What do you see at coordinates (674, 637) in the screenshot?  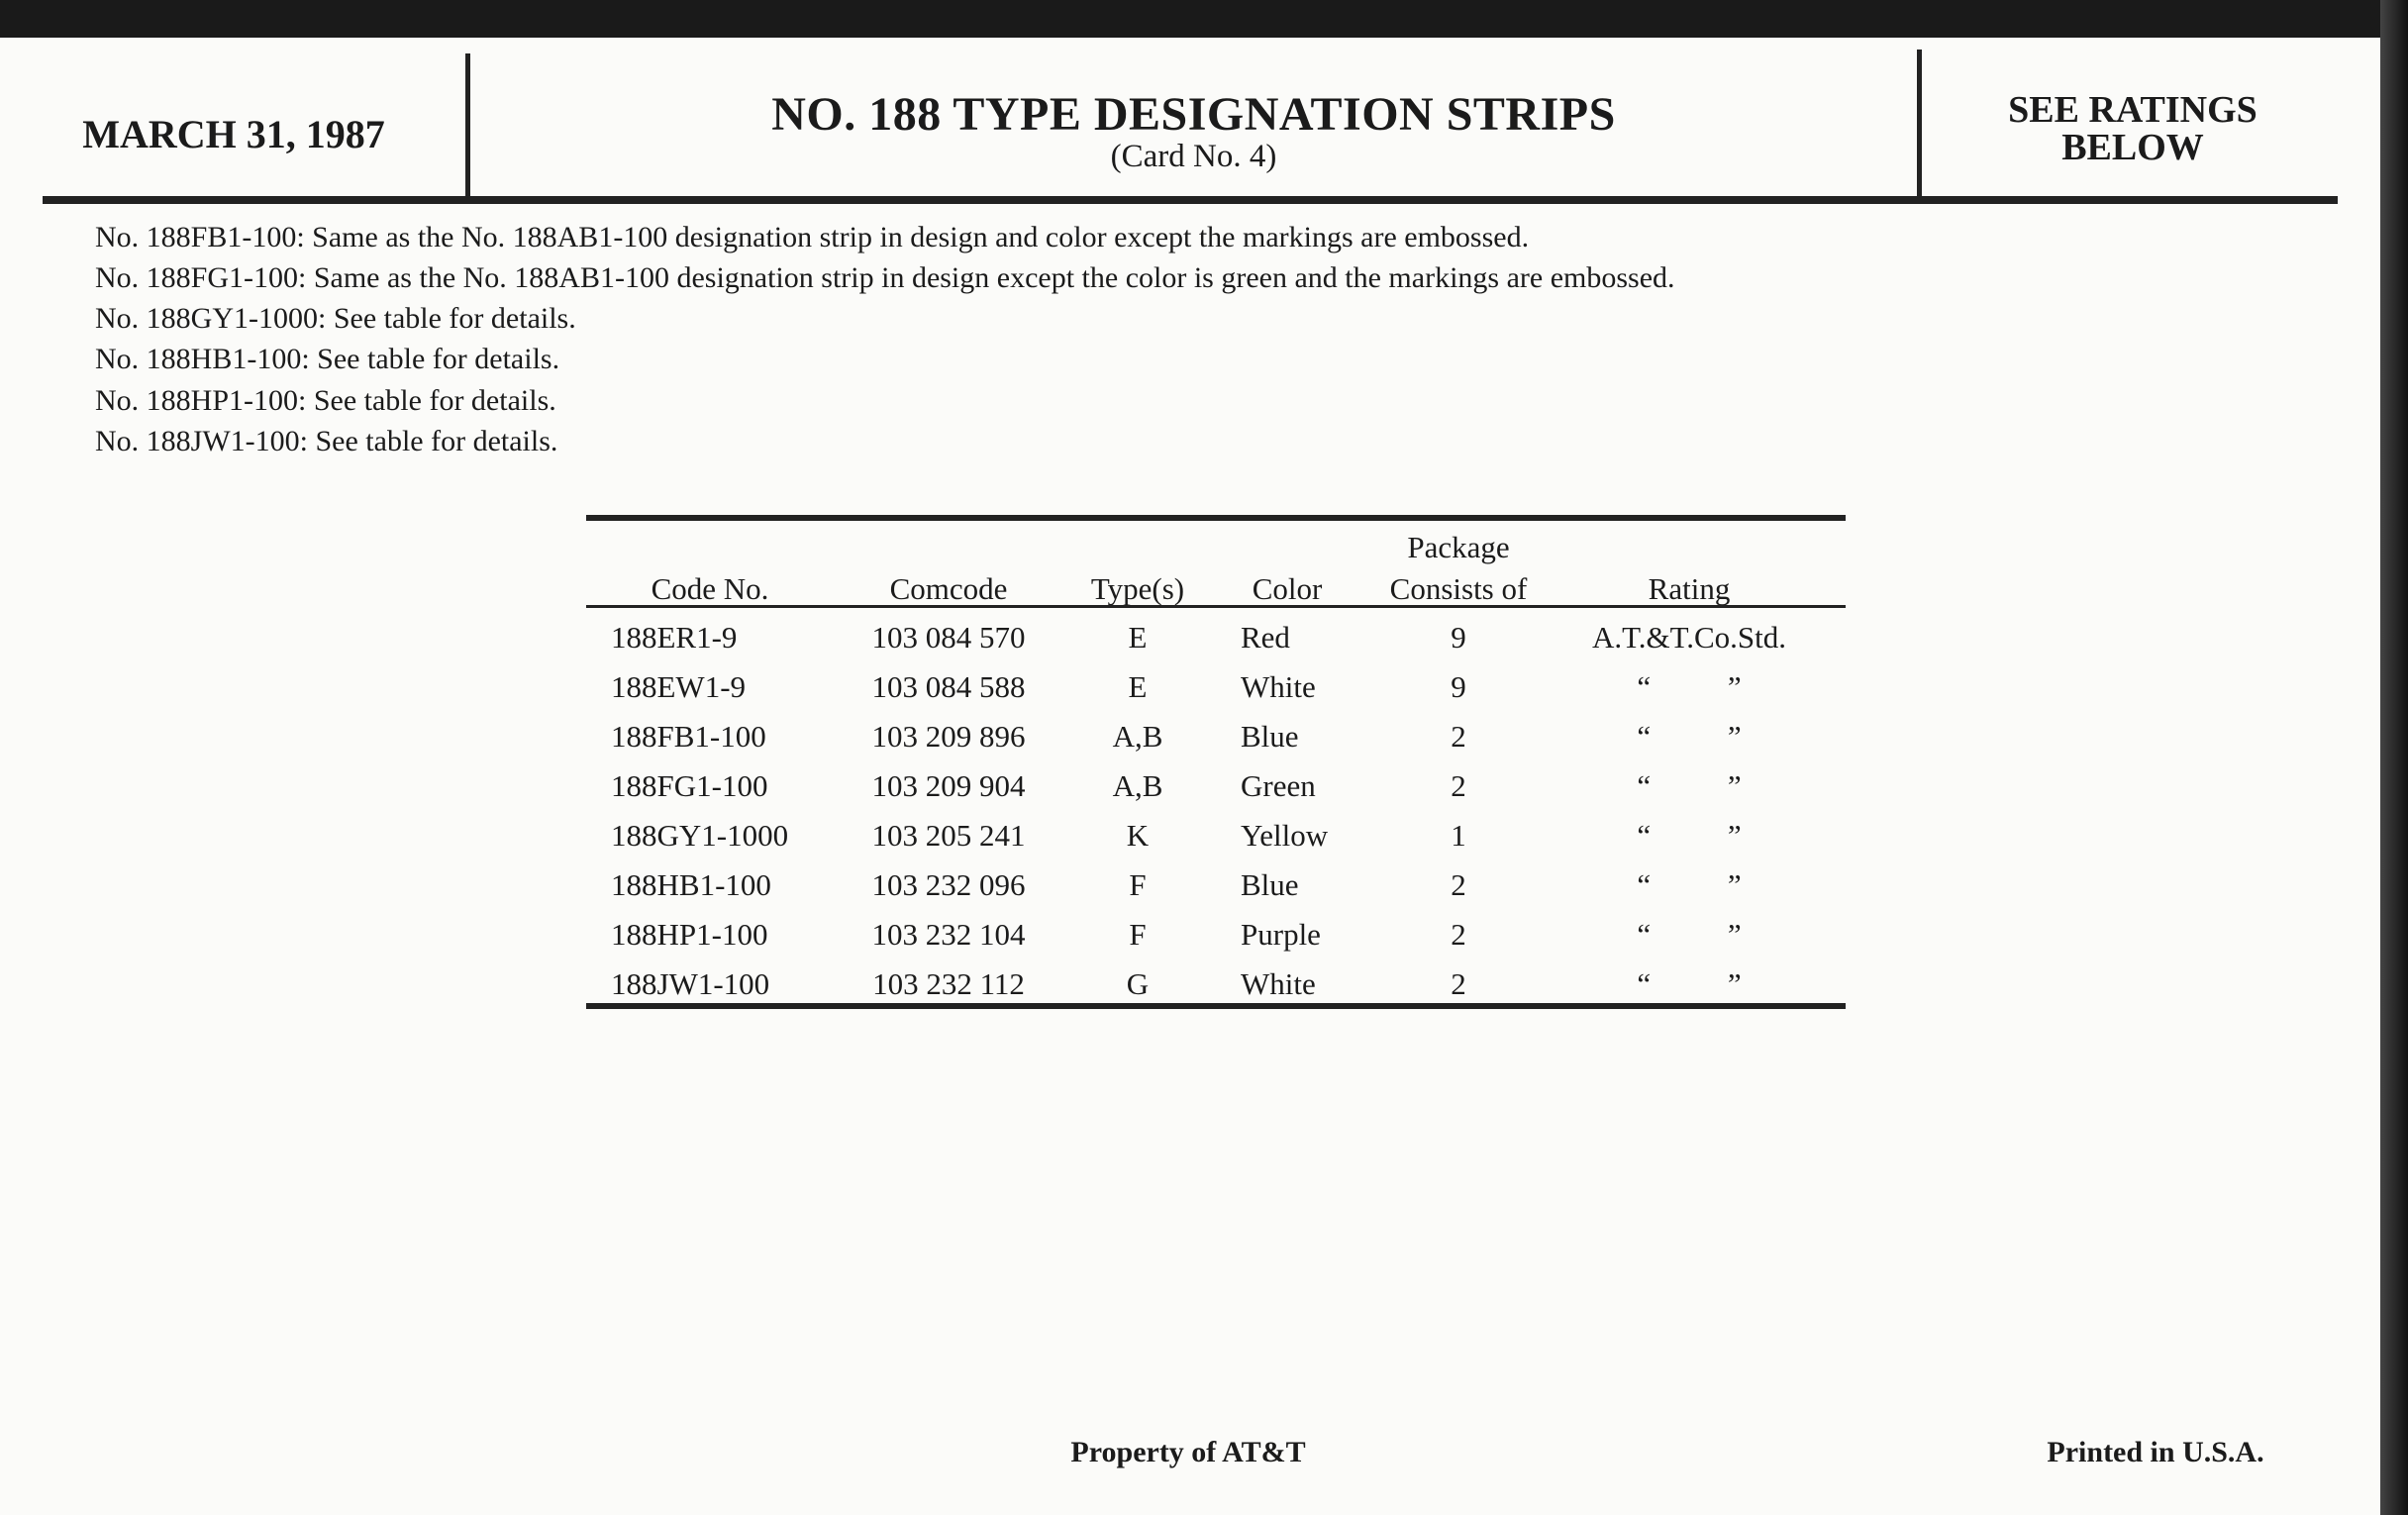 I see `cell-code: 188ER1-9` at bounding box center [674, 637].